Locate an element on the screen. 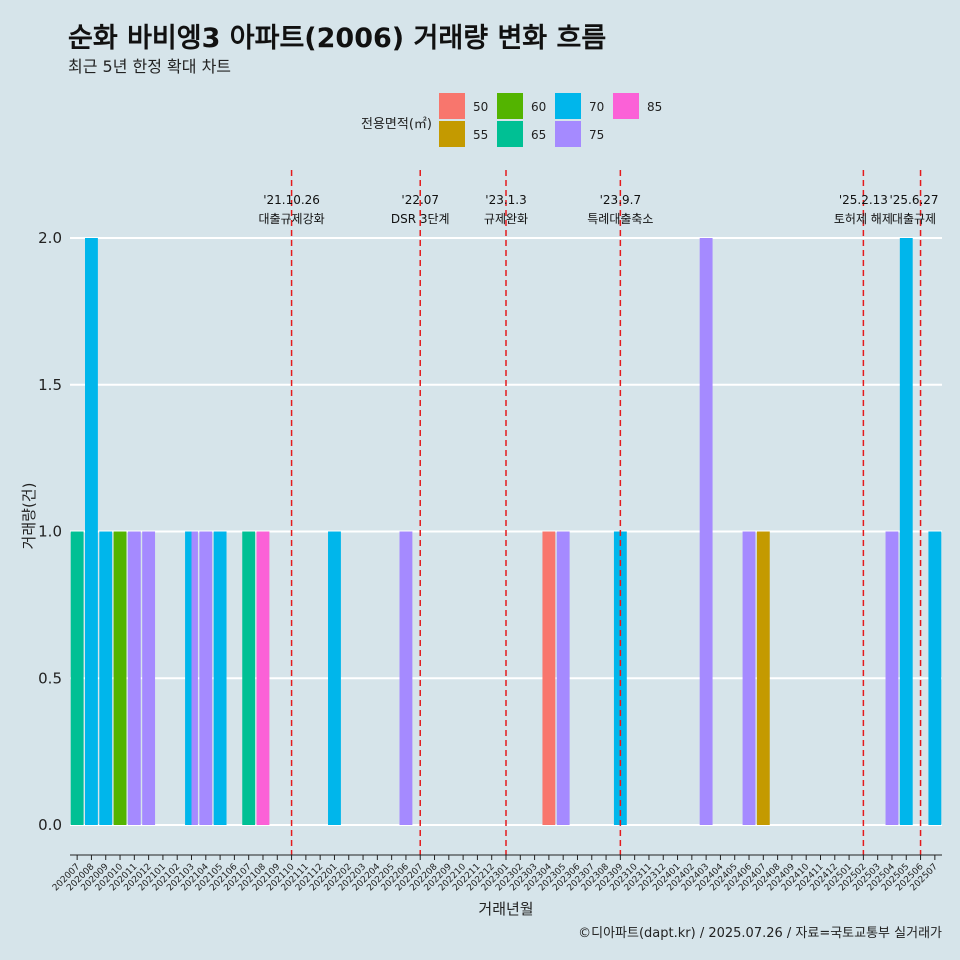  legend-label-55: 55 is located at coordinates (480, 135).